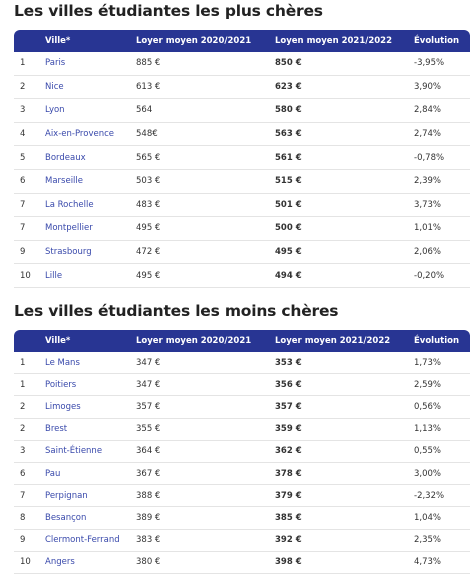  What do you see at coordinates (288, 228) in the screenshot?
I see `cell: 500 €` at bounding box center [288, 228].